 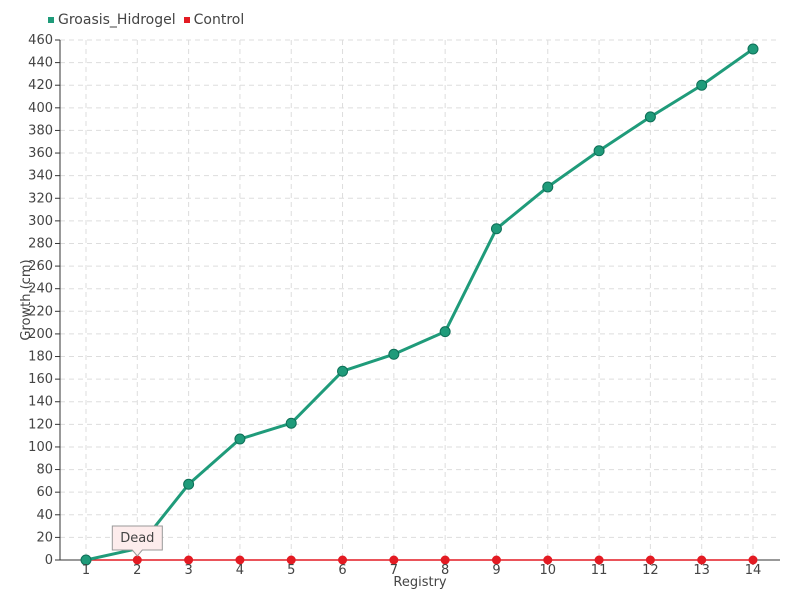 I want to click on x-tick-label: 3, so click(x=188, y=570).